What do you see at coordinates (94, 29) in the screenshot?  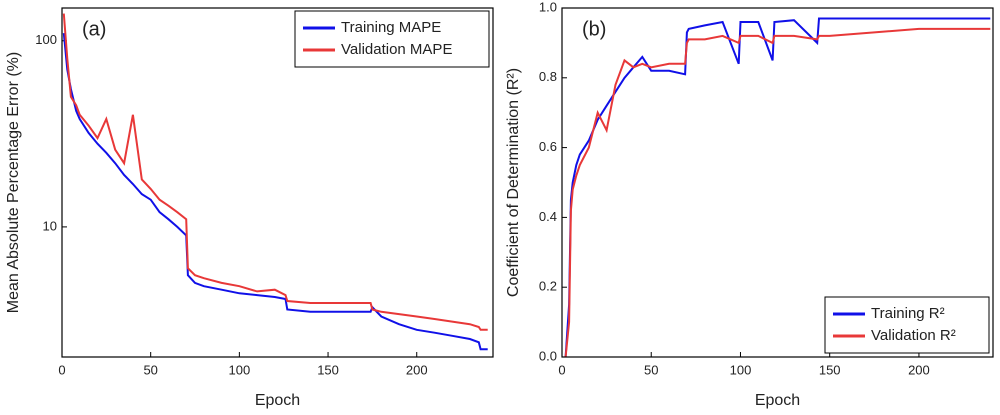 I see `panel-label: (a)` at bounding box center [94, 29].